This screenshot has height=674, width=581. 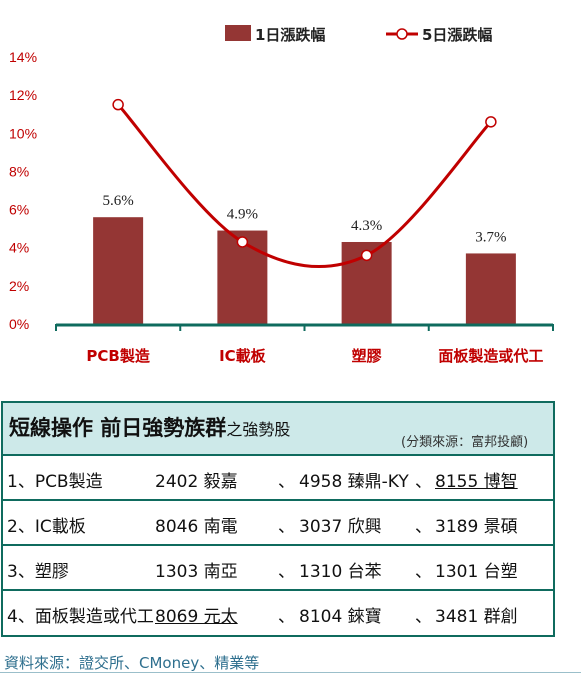 I want to click on table-row: 4、面板製造或代工 8069 元太 、 8104 錸寶 、 3481 群創, so click(x=278, y=613).